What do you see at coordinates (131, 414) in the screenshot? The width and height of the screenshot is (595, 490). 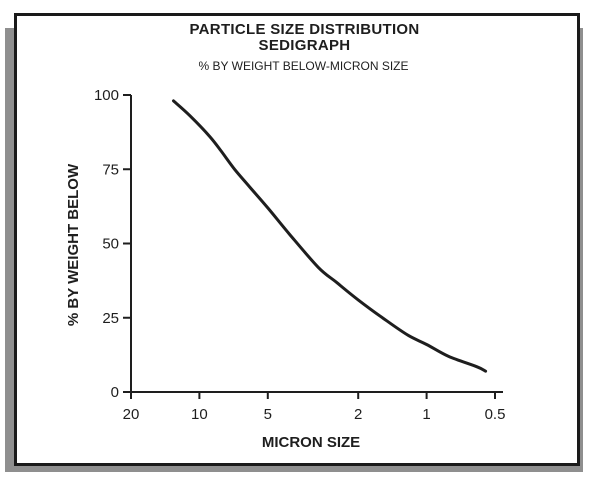 I see `x-tick-label: 20` at bounding box center [131, 414].